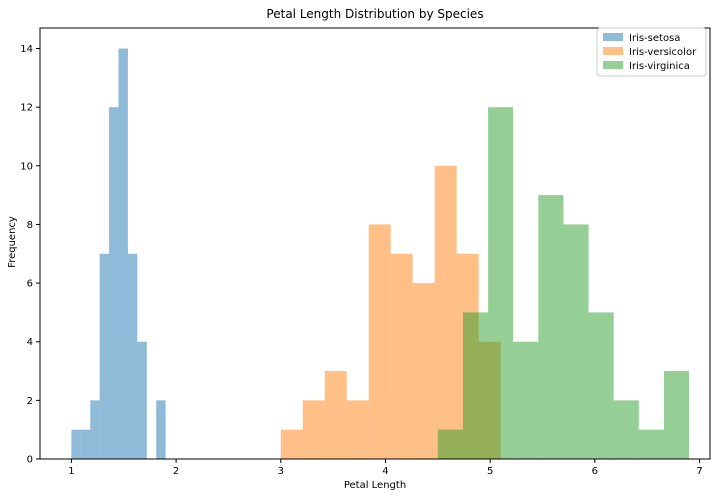 The height and width of the screenshot is (496, 717). I want to click on legend-label-iris-setosa: Iris-setosa, so click(654, 38).